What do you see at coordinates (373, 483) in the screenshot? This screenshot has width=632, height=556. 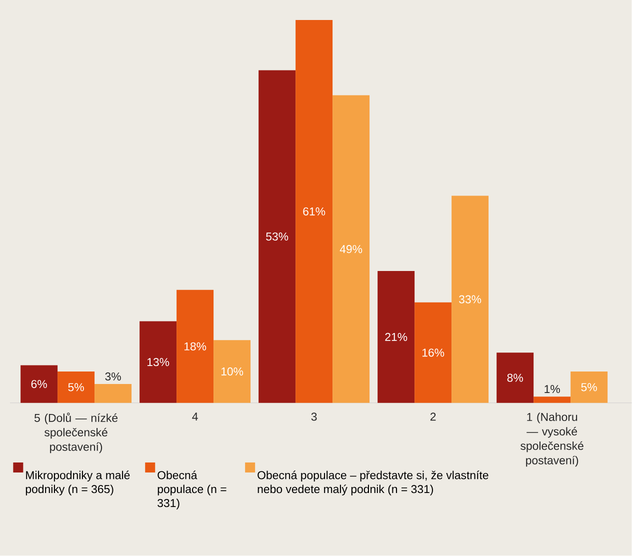 I see `legend-label: Obecná populace – představte si, že vlastníte nebo vedete malý podnik (n = 331)` at bounding box center [373, 483].